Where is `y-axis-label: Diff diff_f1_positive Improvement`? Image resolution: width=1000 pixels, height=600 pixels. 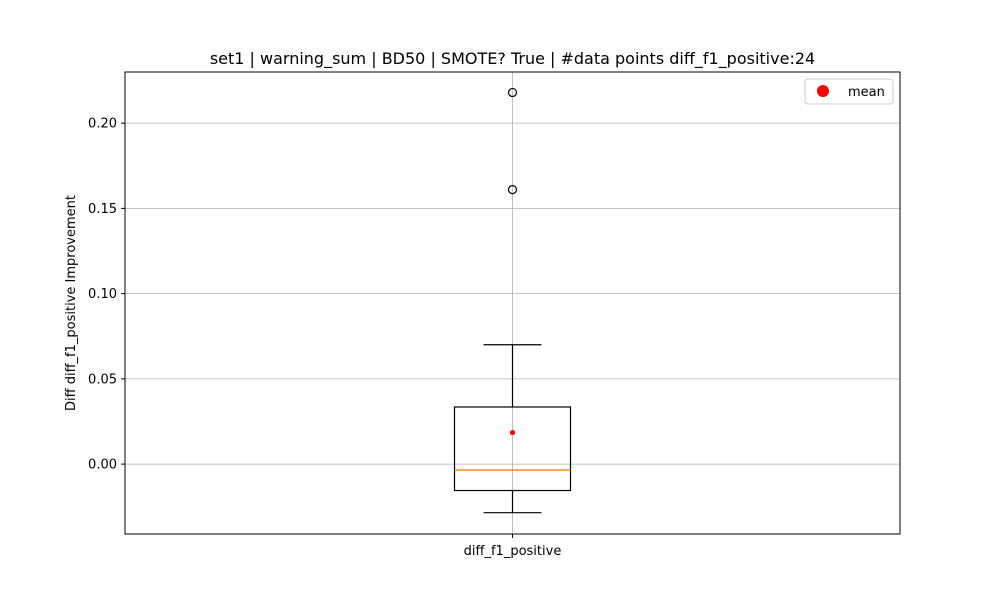
y-axis-label: Diff diff_f1_positive Improvement is located at coordinates (71, 303).